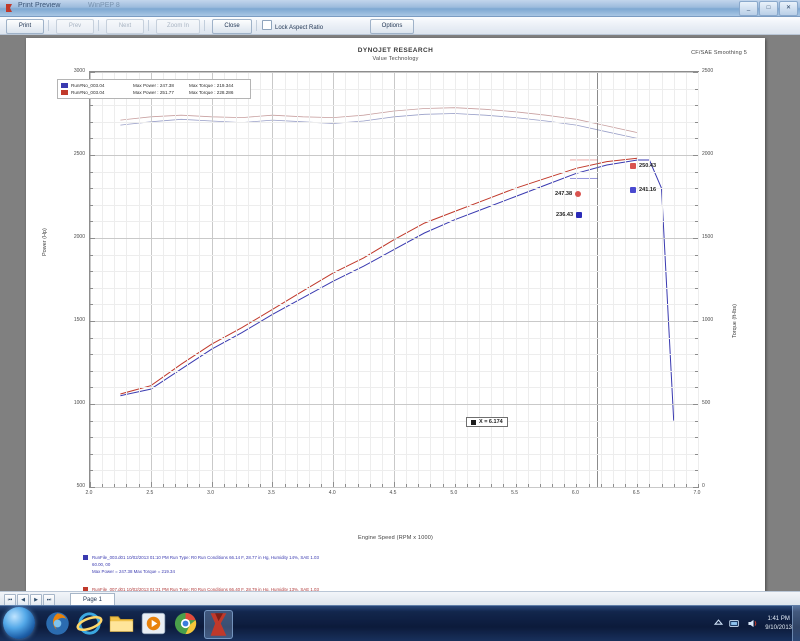 The width and height of the screenshot is (800, 641). What do you see at coordinates (232, 26) in the screenshot?
I see `close-preview-button: Close` at bounding box center [232, 26].